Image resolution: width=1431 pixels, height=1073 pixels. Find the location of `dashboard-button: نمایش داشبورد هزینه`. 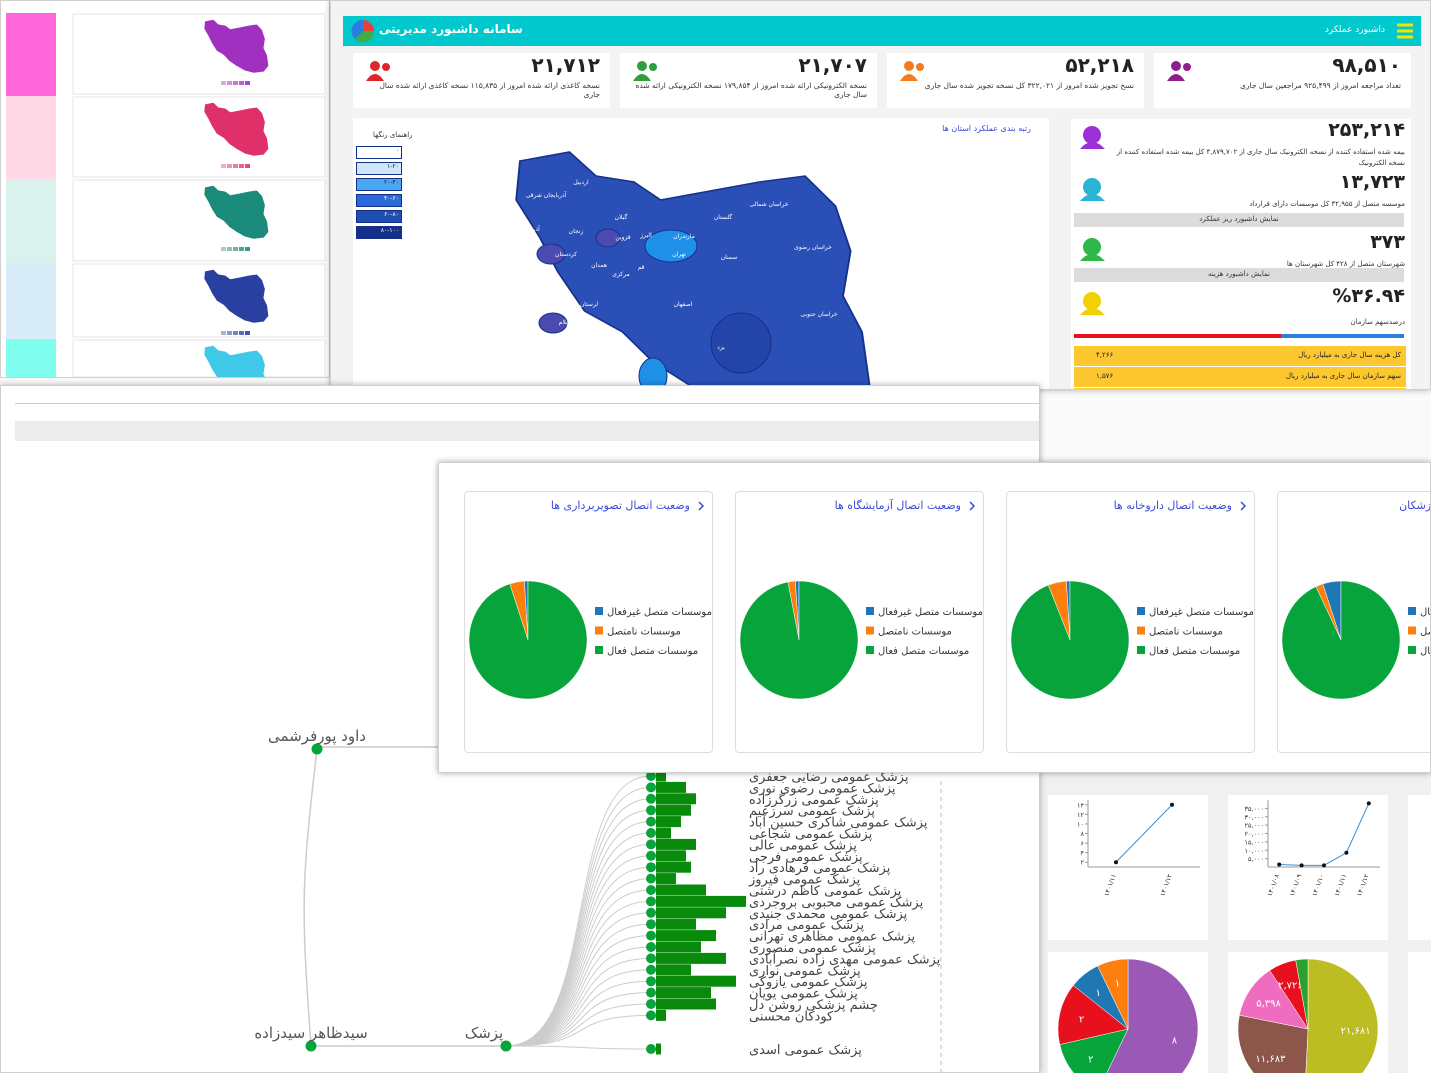

dashboard-button: نمایش داشبورد هزینه is located at coordinates (1239, 275).